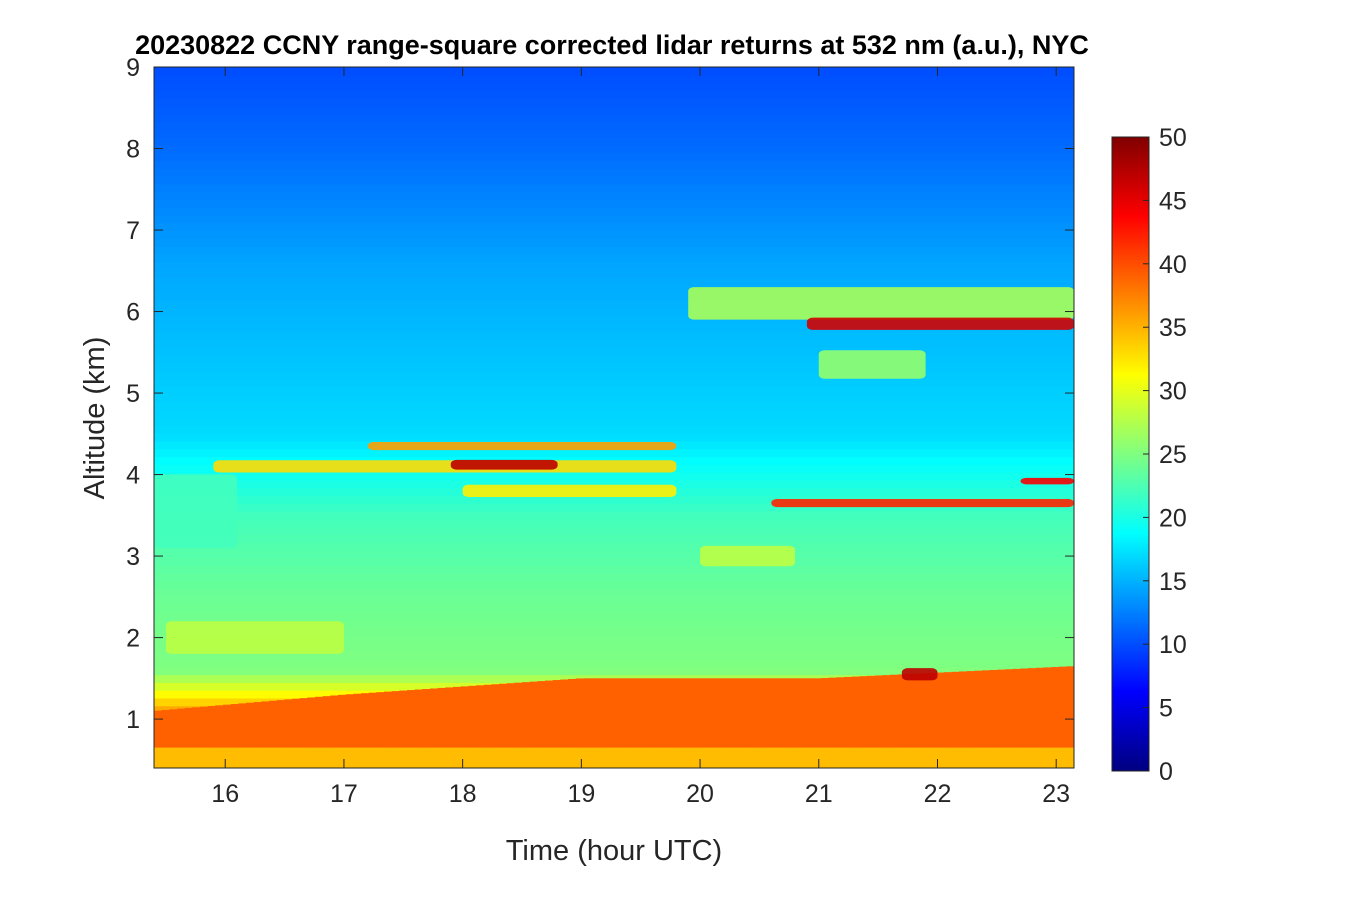  What do you see at coordinates (1173, 645) in the screenshot?
I see `colorbar-tick-label: 10` at bounding box center [1173, 645].